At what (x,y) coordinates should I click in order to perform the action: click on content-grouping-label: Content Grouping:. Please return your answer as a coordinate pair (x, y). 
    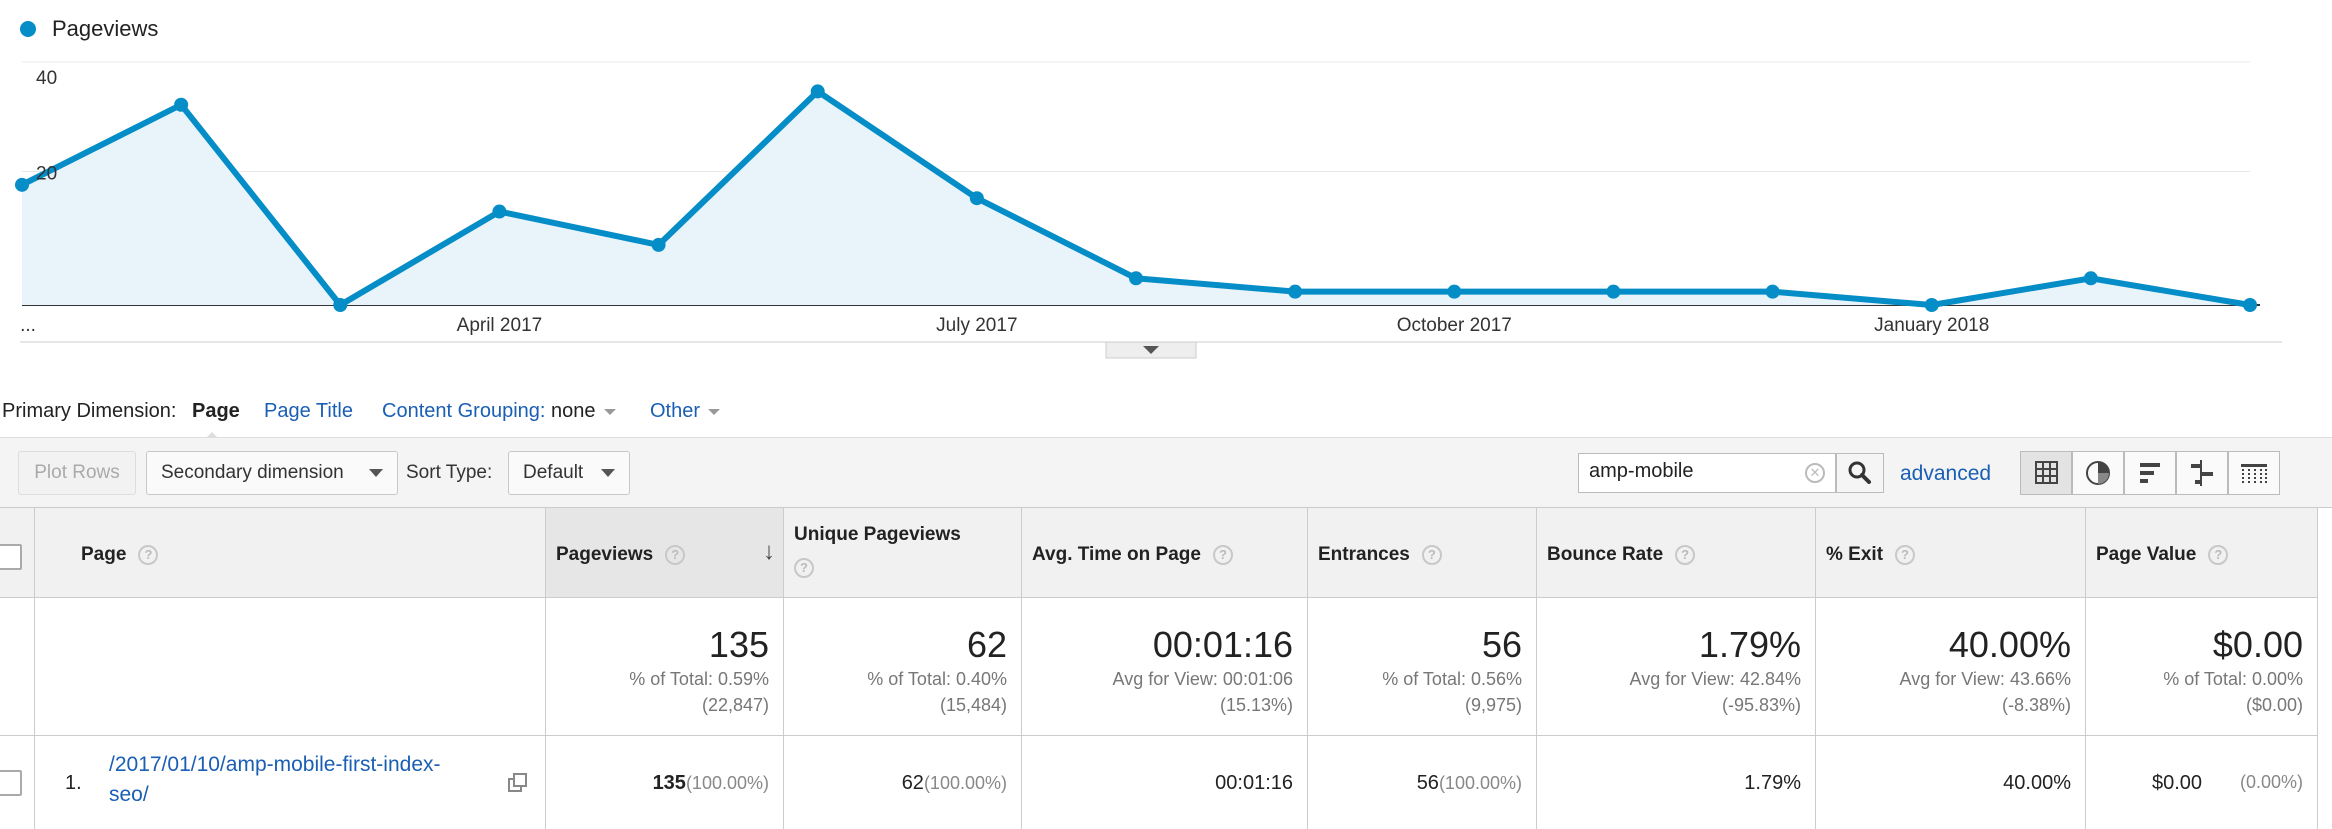
    Looking at the image, I should click on (464, 411).